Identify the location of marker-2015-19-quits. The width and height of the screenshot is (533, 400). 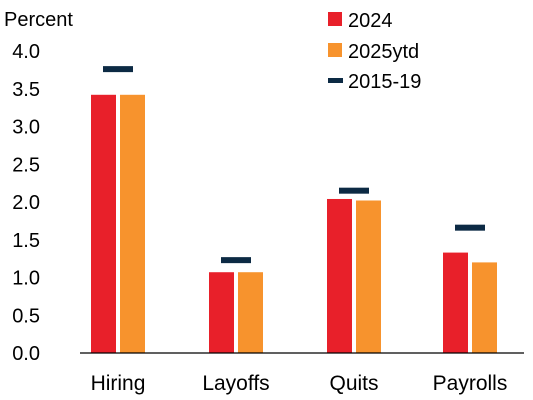
(354, 190).